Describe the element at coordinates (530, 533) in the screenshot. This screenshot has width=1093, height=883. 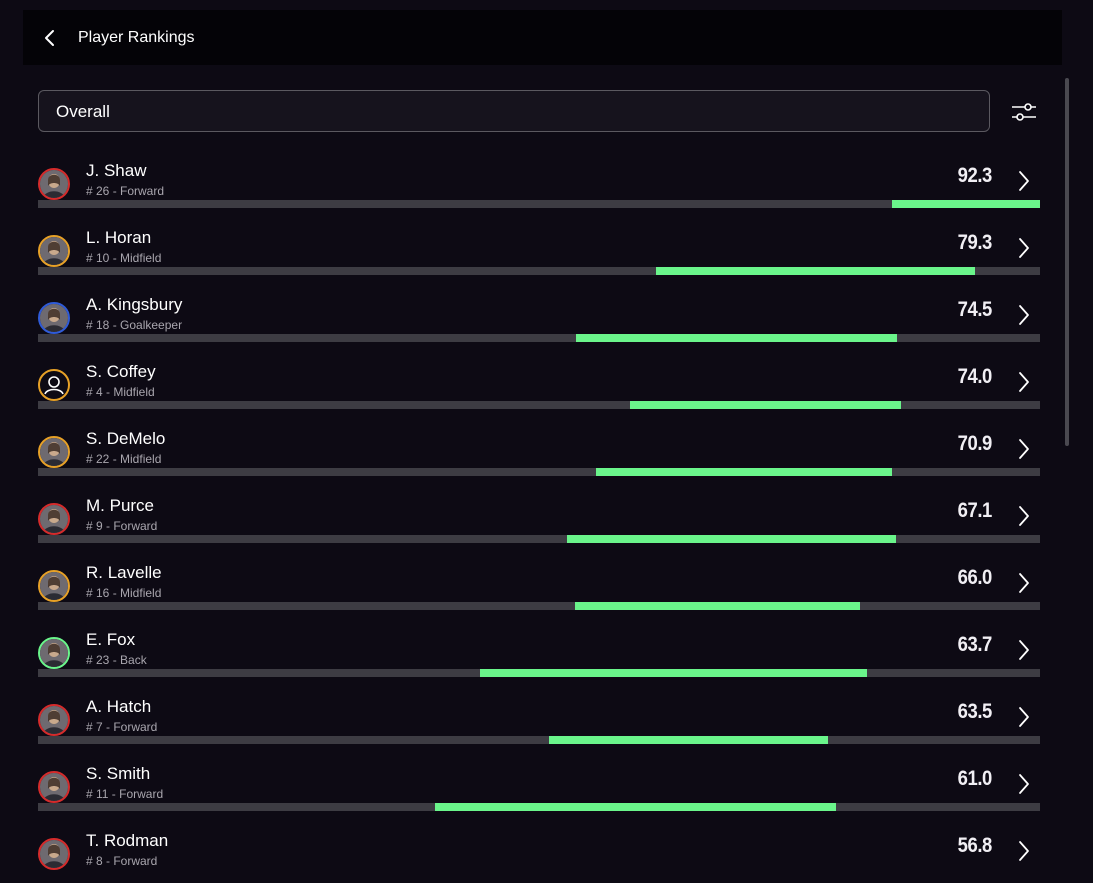
I see `player-row: M. Purce # 9 - Forward 67.1` at that location.